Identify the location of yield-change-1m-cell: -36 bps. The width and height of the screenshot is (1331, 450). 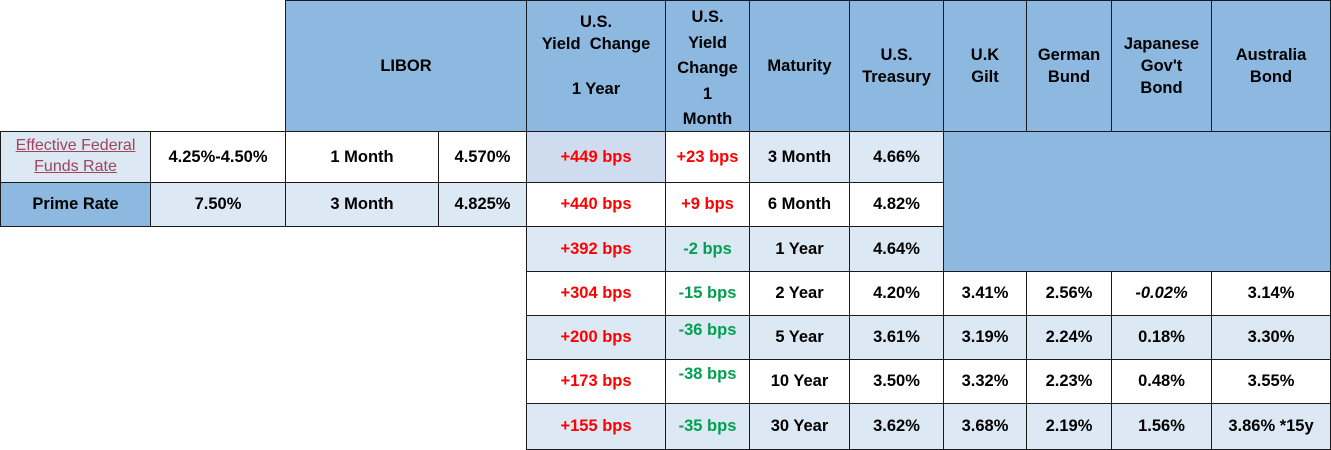
(707, 337).